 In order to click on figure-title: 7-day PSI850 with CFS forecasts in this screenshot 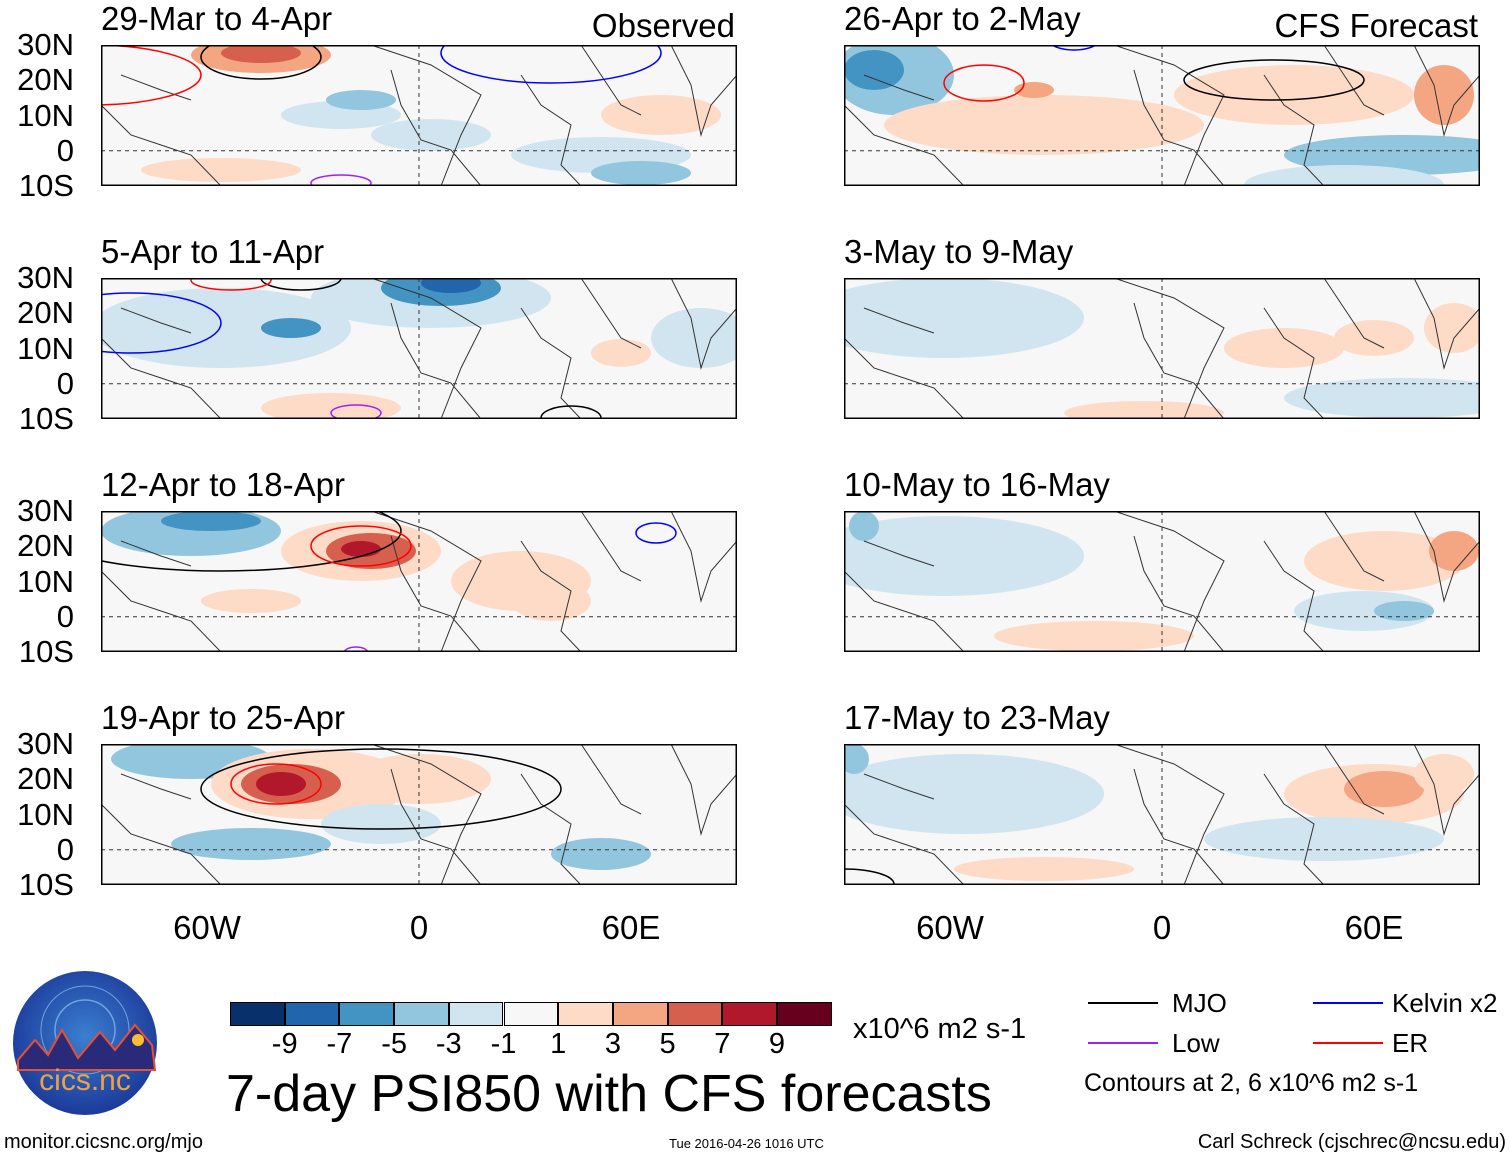, I will do `click(609, 1094)`.